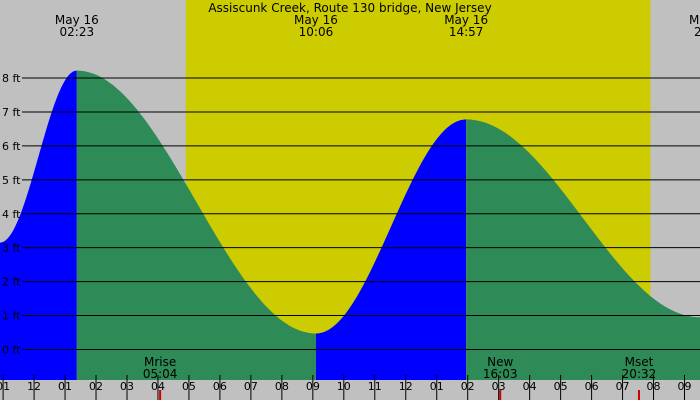  I want to click on moon-event-time: 05:04, so click(160, 374).